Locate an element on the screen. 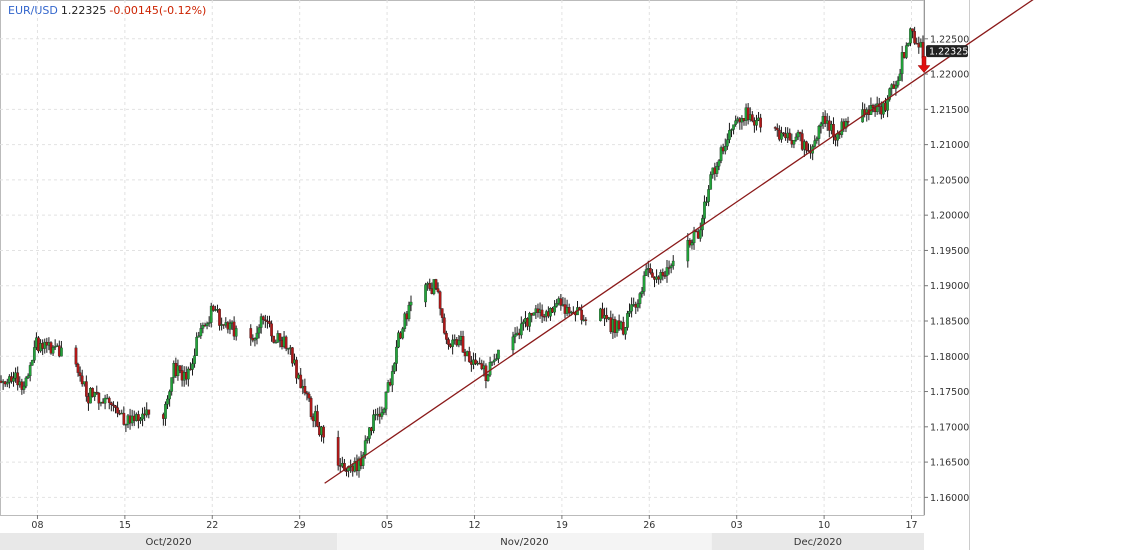 The image size is (1129, 550). month-label: Nov/2020 is located at coordinates (524, 542).